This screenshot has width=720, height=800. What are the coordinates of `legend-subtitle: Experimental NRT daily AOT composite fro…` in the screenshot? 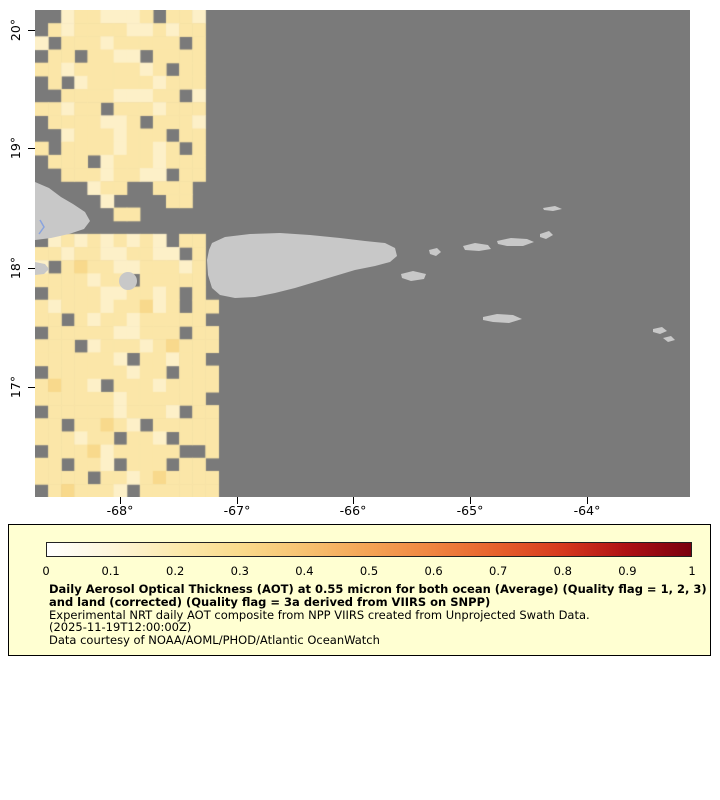 It's located at (319, 614).